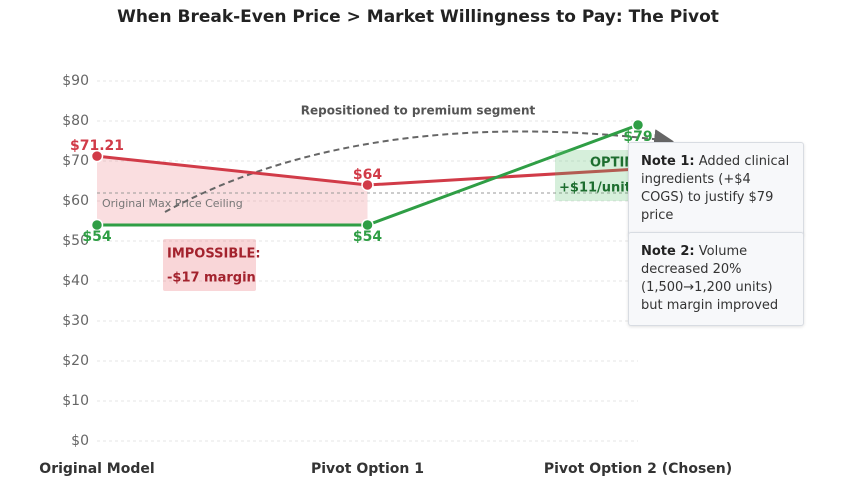 The width and height of the screenshot is (842, 486). What do you see at coordinates (80, 441) in the screenshot?
I see `y-tick-label: $0` at bounding box center [80, 441].